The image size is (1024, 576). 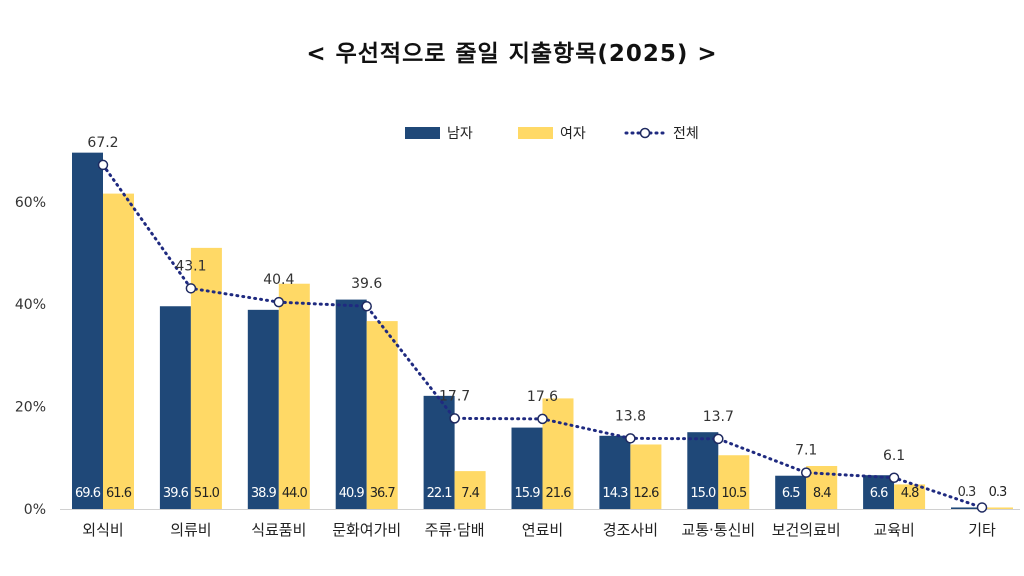 I want to click on y-tick-label: 60%, so click(x=30, y=203).